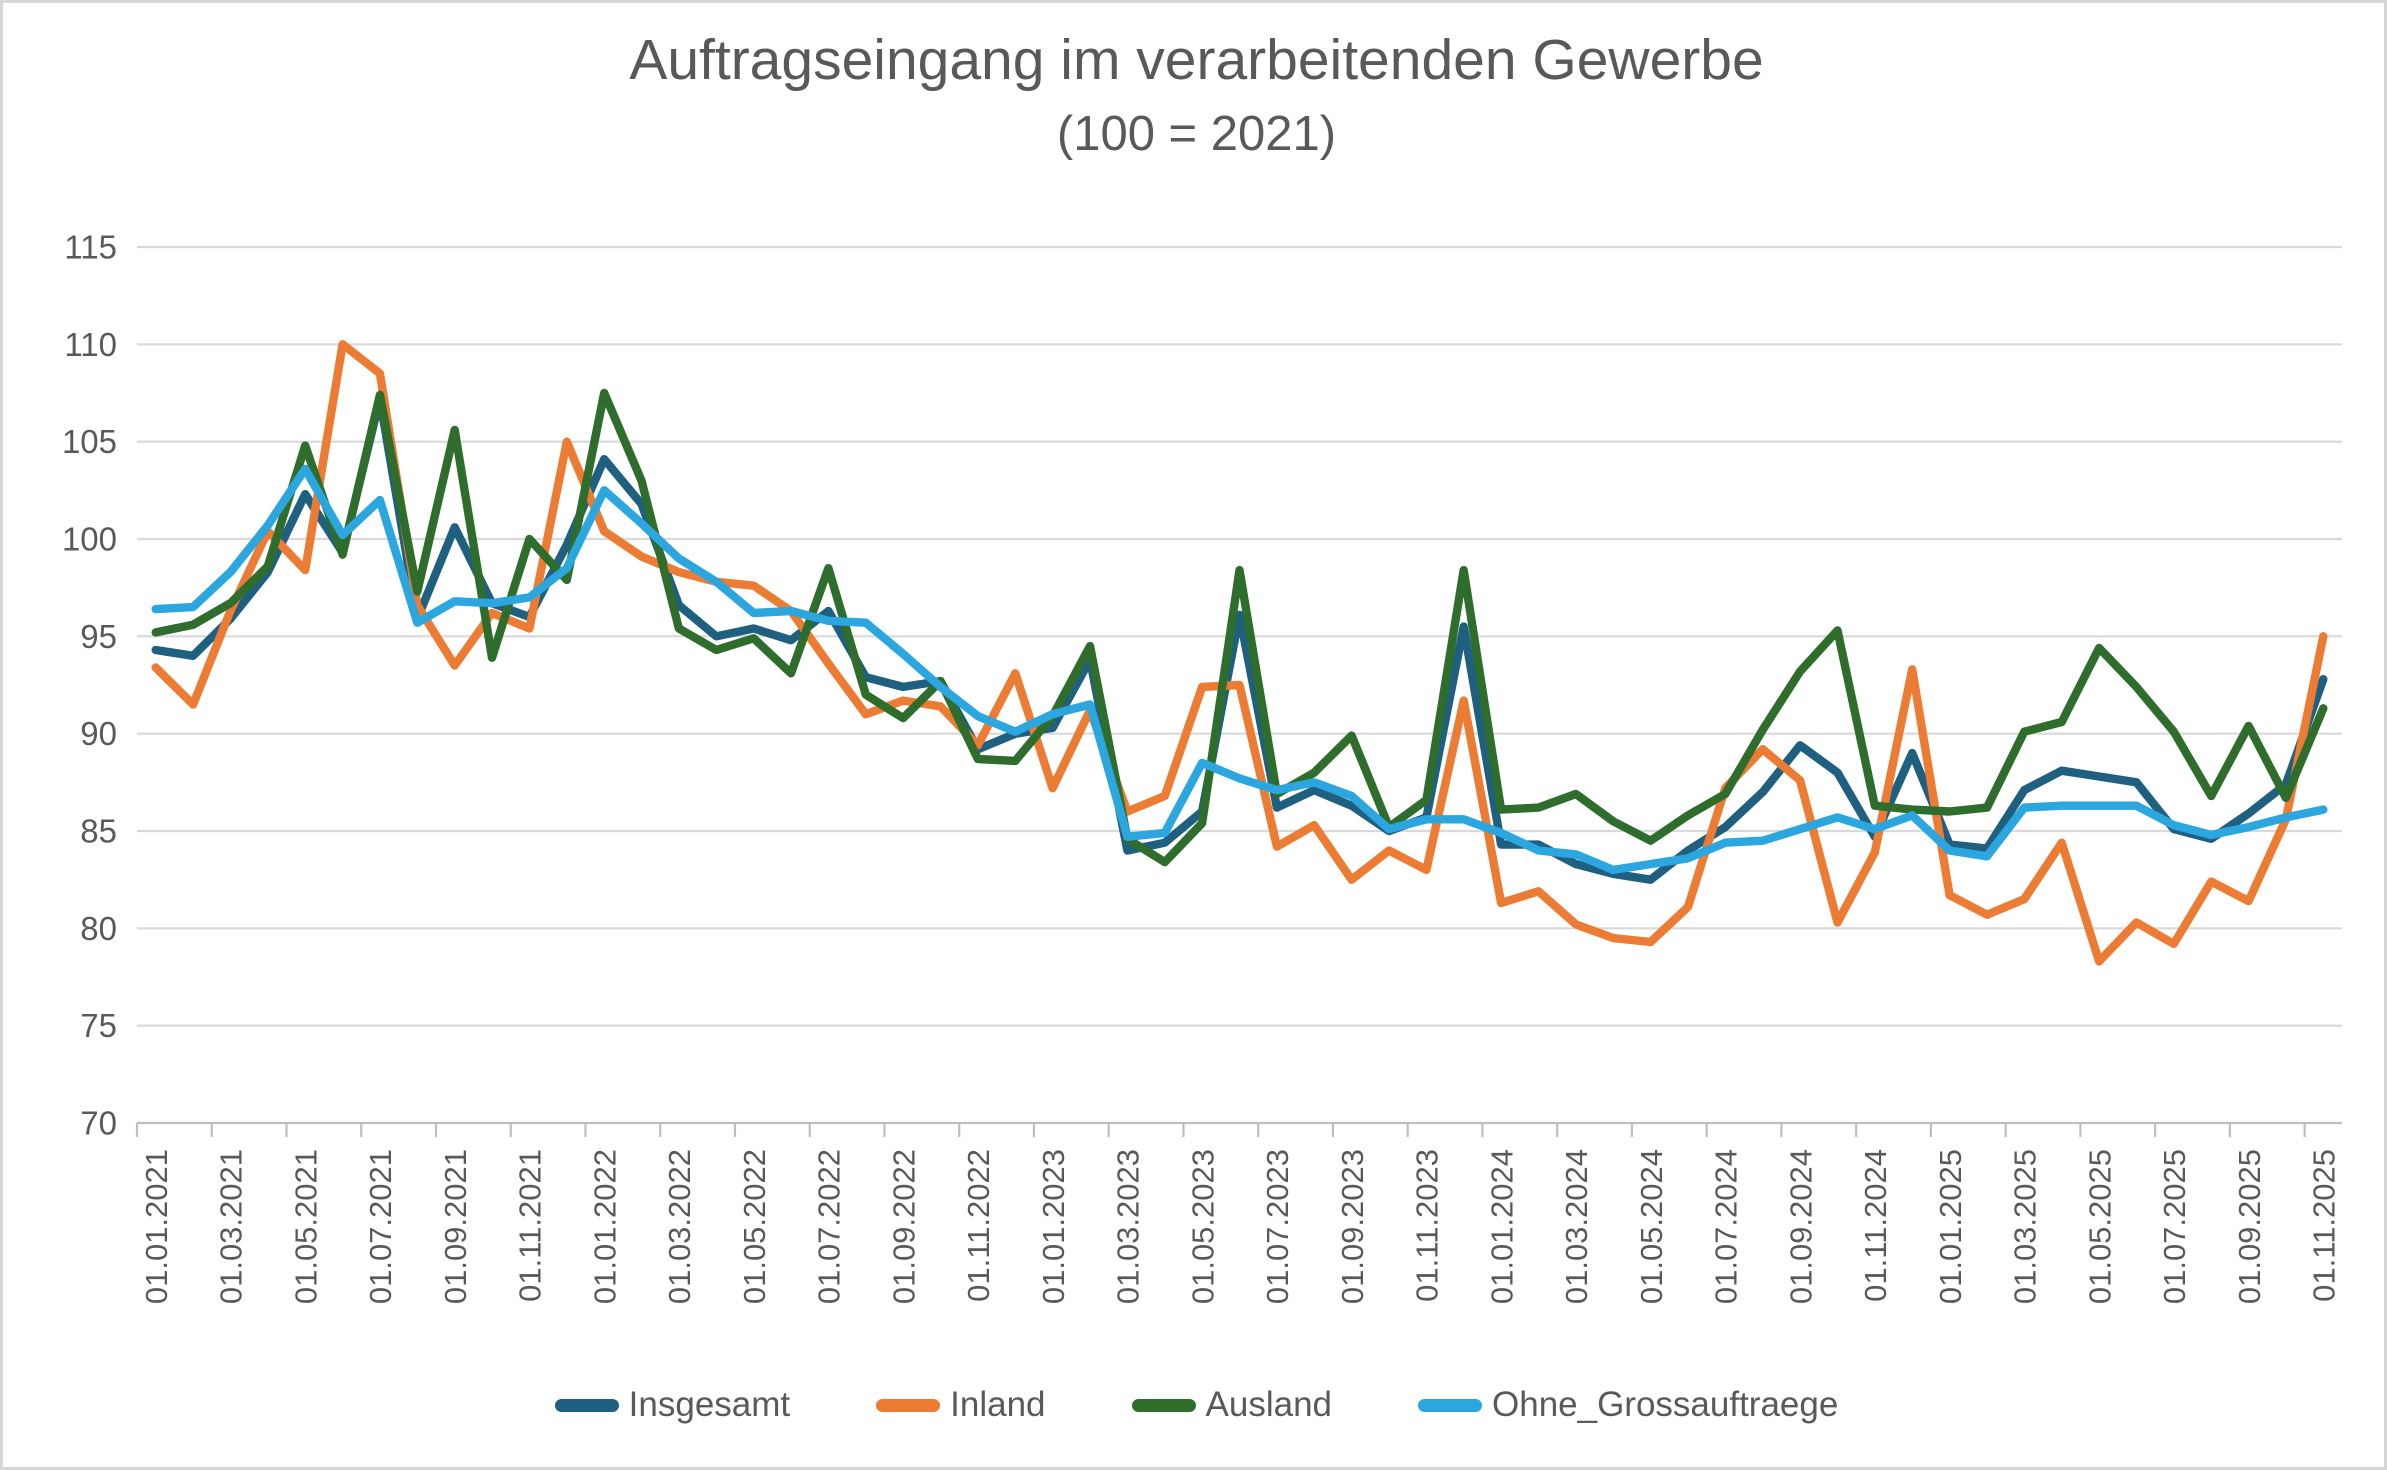 The height and width of the screenshot is (1470, 2387). What do you see at coordinates (98, 928) in the screenshot?
I see `y-axis-tick-label: 80` at bounding box center [98, 928].